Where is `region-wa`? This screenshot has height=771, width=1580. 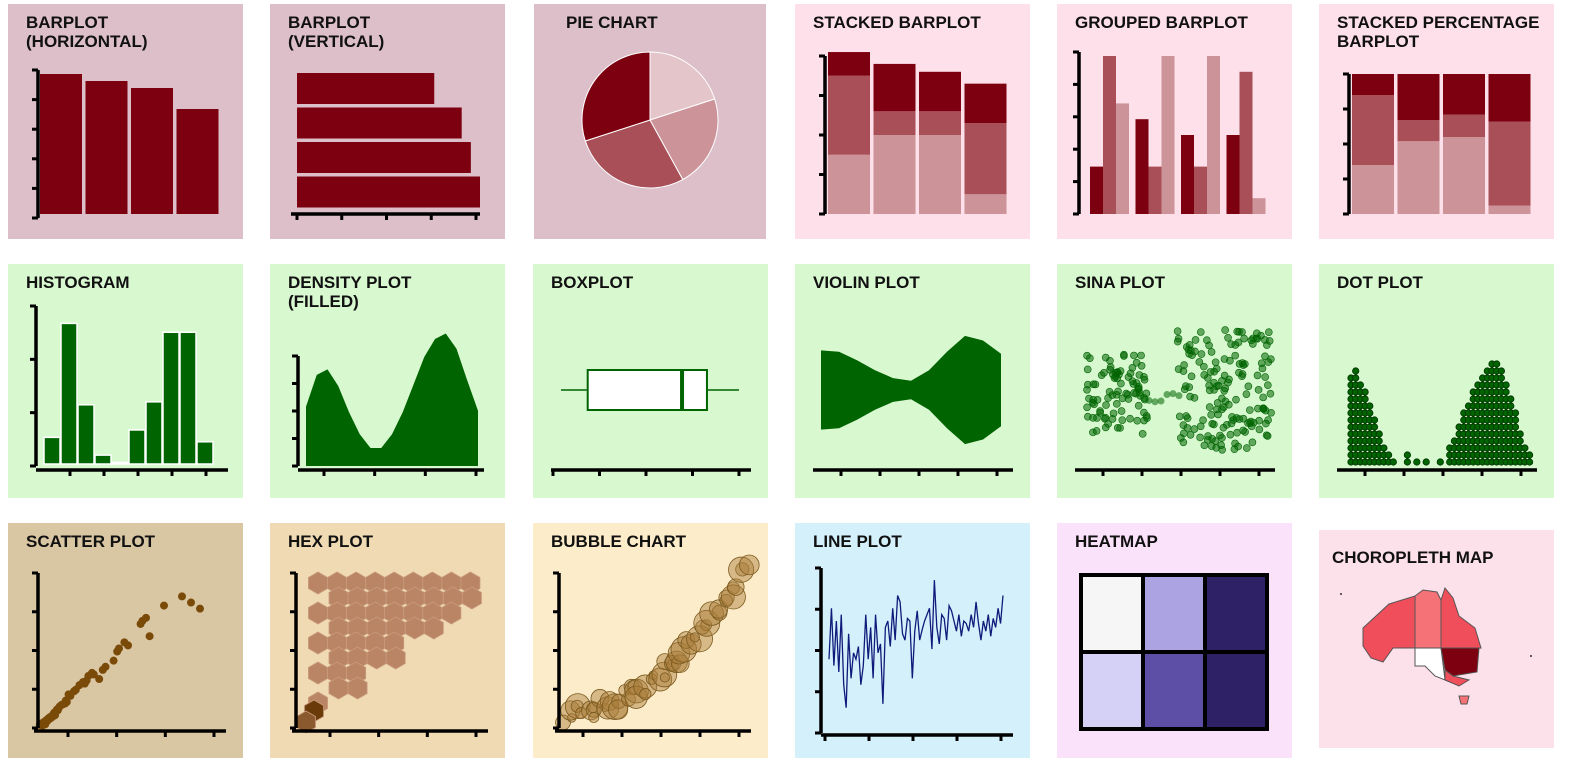 region-wa is located at coordinates (1389, 629).